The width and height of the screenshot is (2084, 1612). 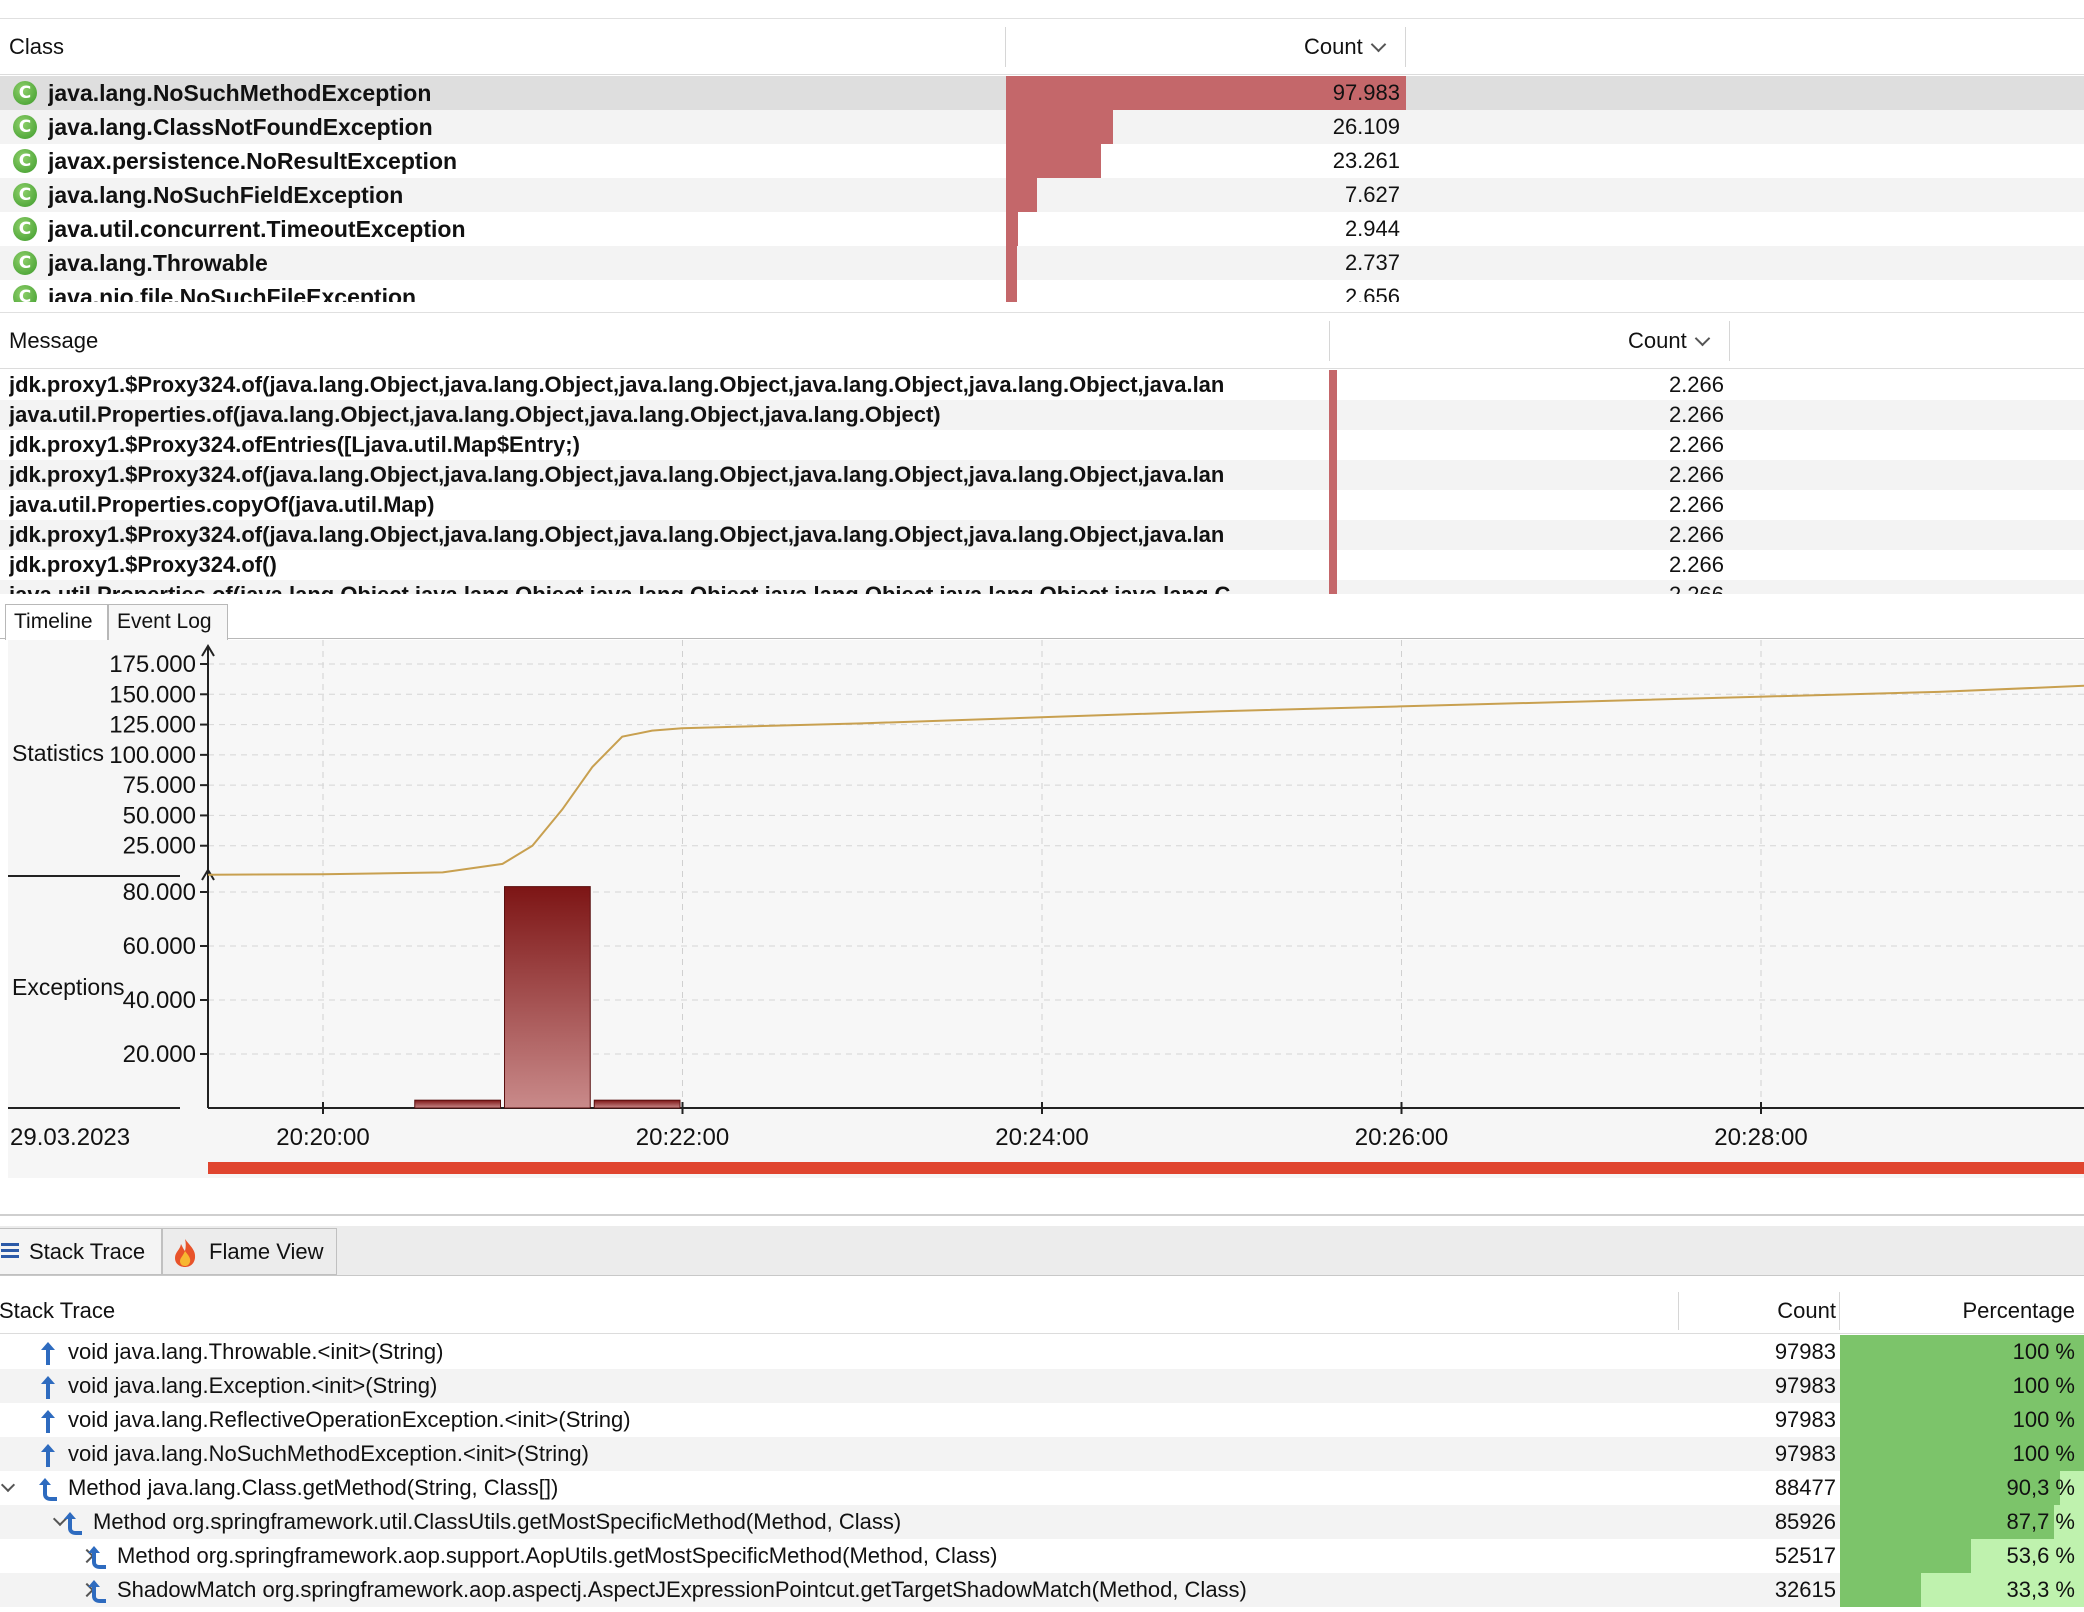 What do you see at coordinates (143, 564) in the screenshot?
I see `message-text: jdk.proxy1.$Proxy324.of()` at bounding box center [143, 564].